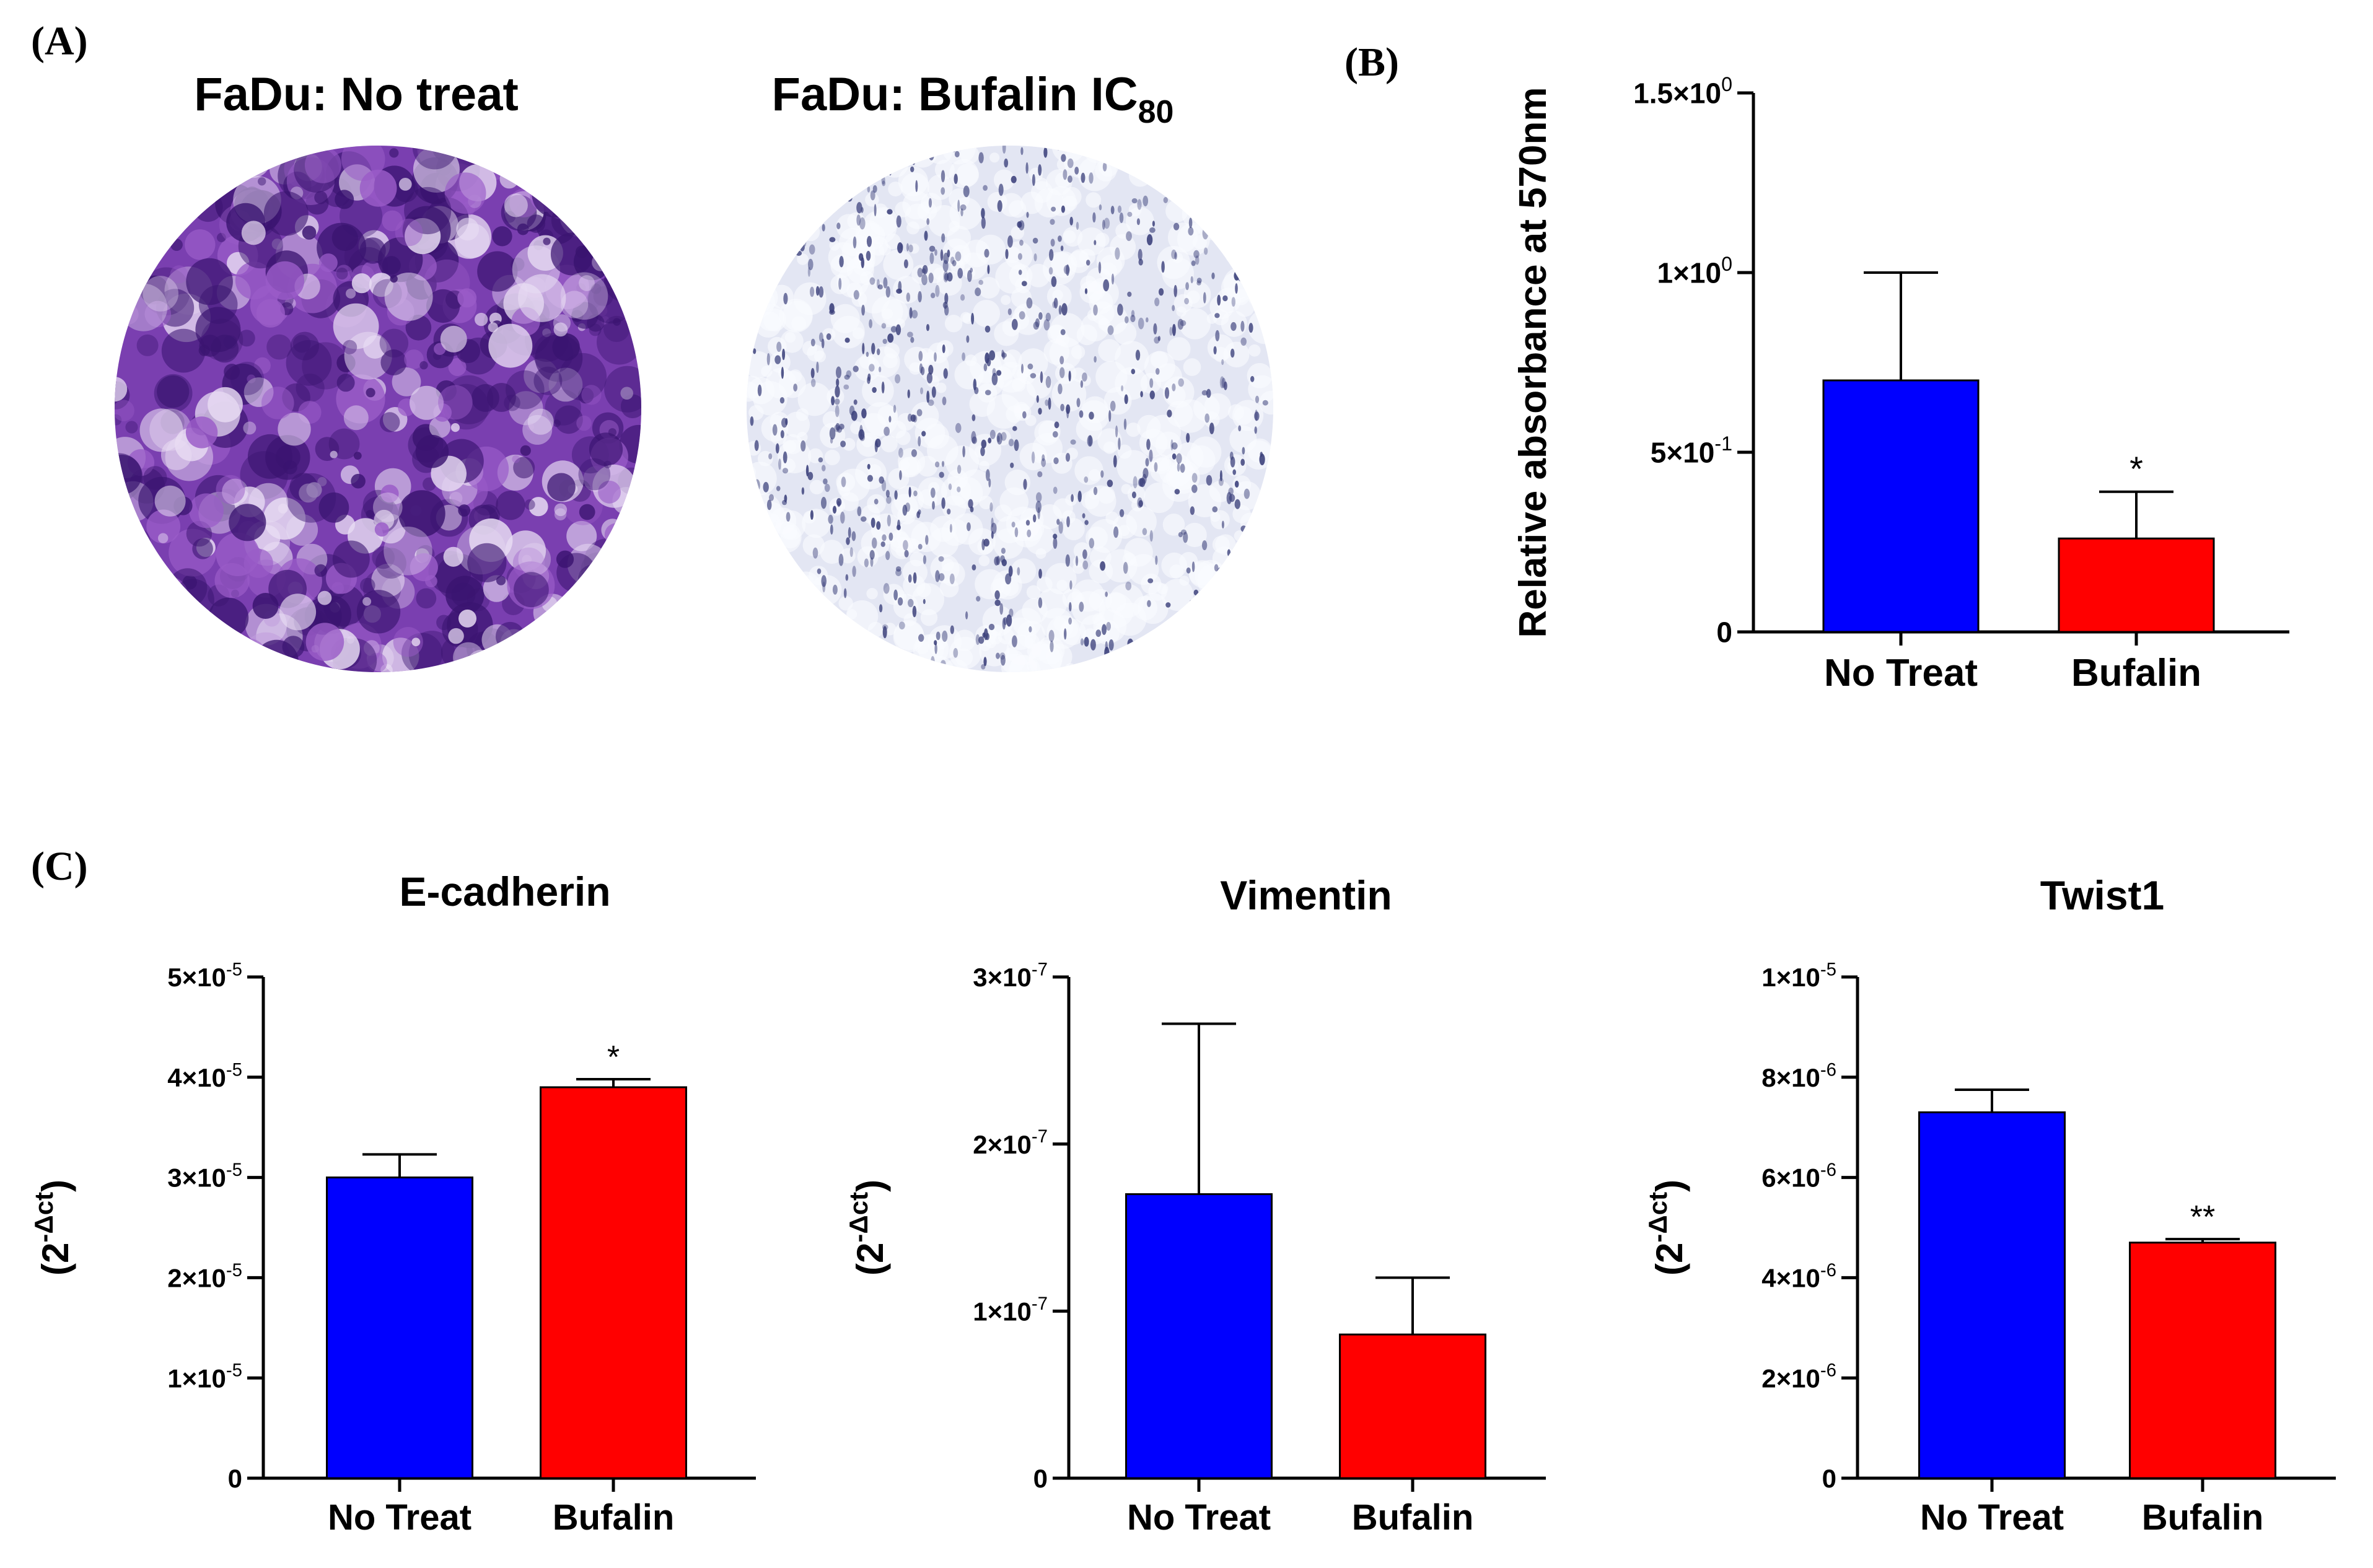  I want to click on y-axis-label: (2-Δct), so click(1667, 1228).